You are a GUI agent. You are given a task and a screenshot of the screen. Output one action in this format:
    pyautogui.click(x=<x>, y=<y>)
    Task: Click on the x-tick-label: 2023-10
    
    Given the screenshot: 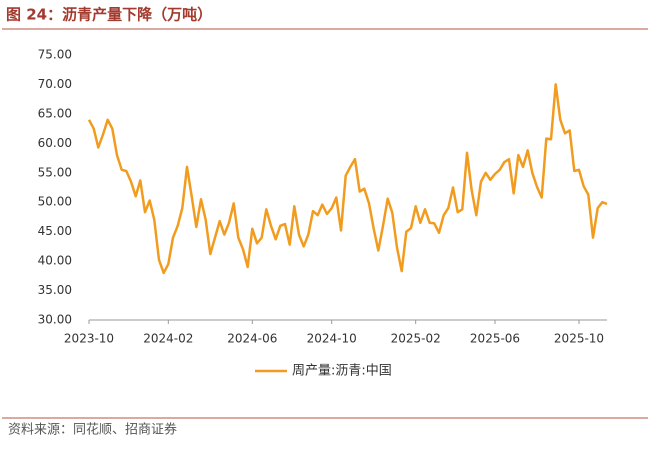 What is the action you would take?
    pyautogui.click(x=89, y=339)
    